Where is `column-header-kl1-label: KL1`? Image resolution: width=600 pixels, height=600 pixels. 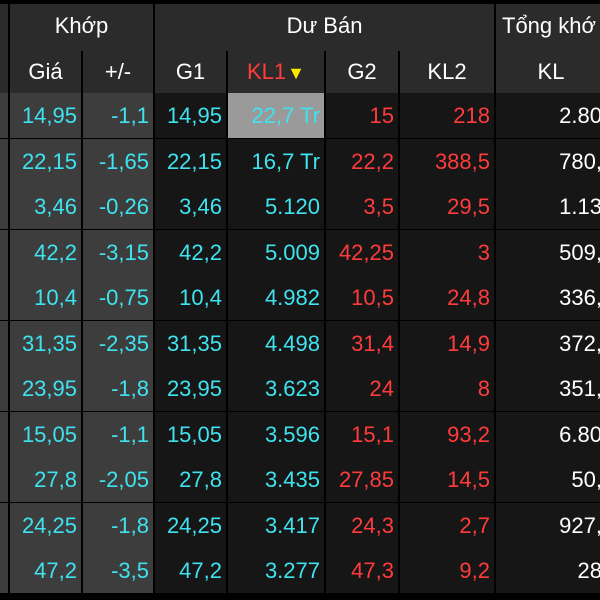 column-header-kl1-label: KL1 is located at coordinates (267, 71).